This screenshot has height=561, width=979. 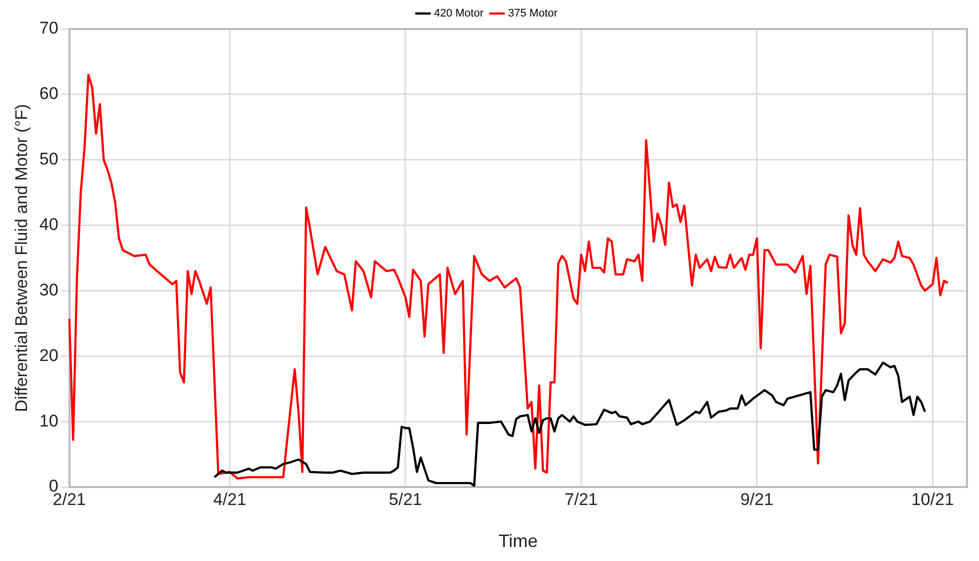 I want to click on x-axis-title: Time, so click(x=518, y=541).